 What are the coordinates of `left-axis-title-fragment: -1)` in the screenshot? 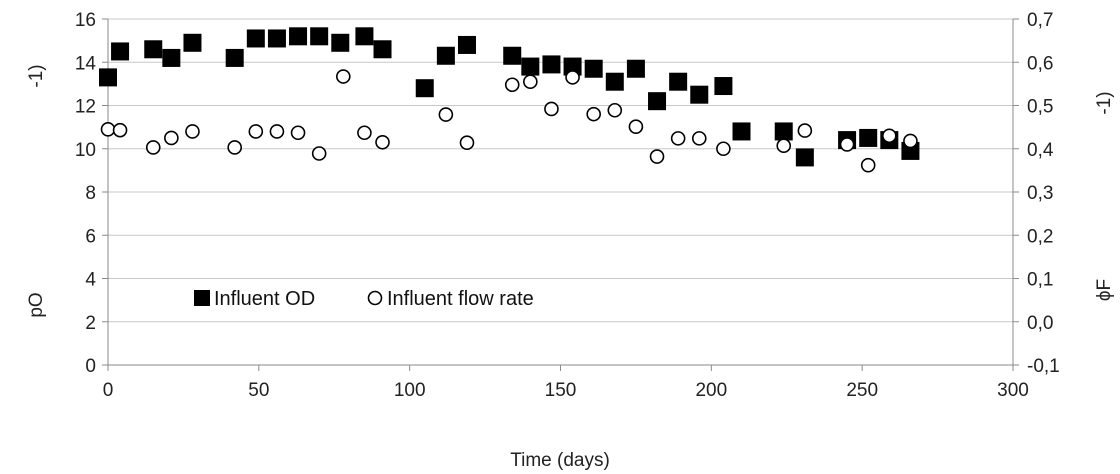 It's located at (36, 75).